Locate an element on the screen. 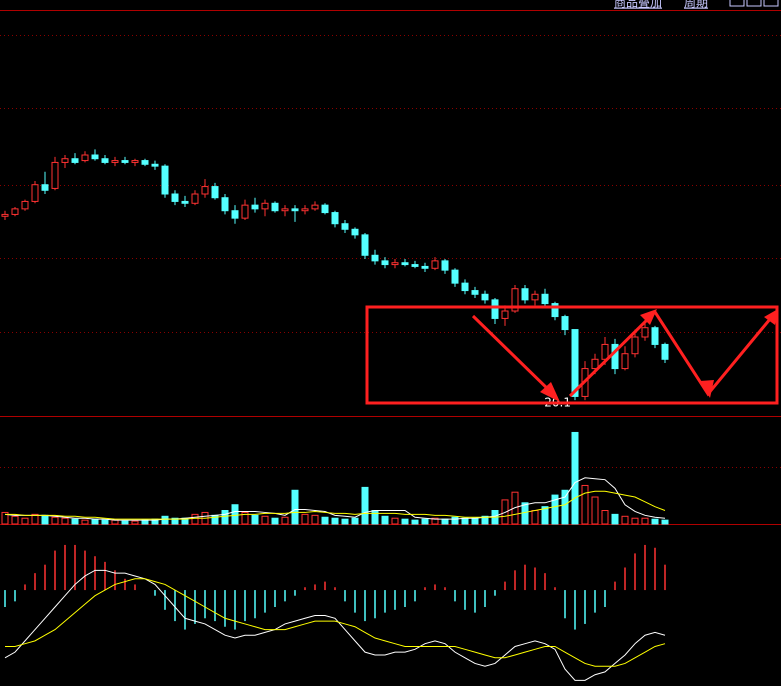  toolbar-item: 周期 is located at coordinates (696, 5).